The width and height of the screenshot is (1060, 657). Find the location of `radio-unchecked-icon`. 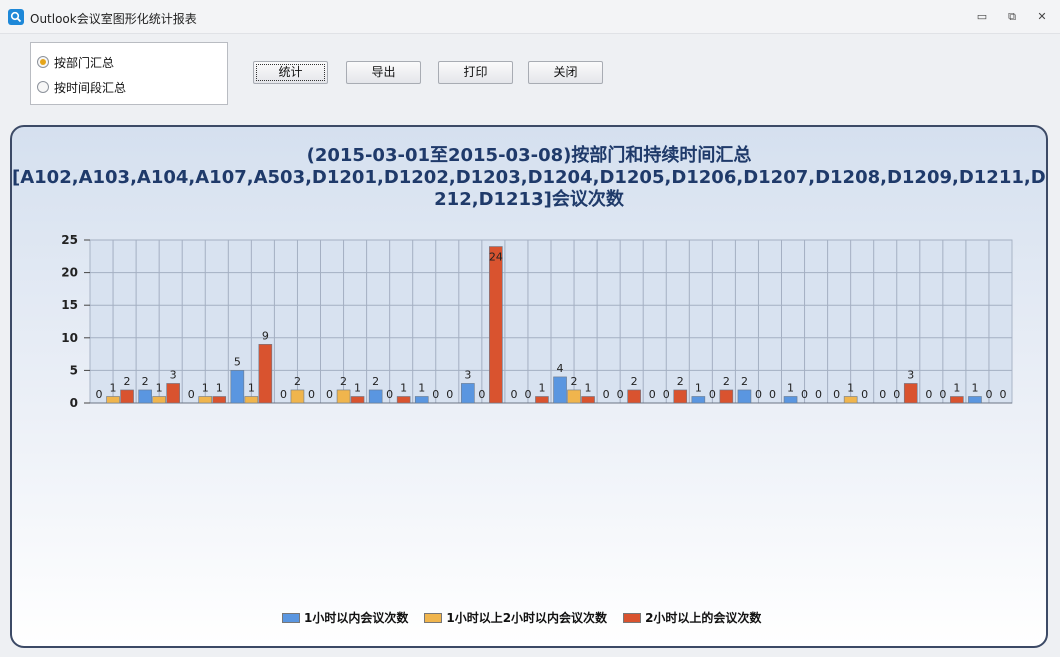

radio-unchecked-icon is located at coordinates (43, 87).